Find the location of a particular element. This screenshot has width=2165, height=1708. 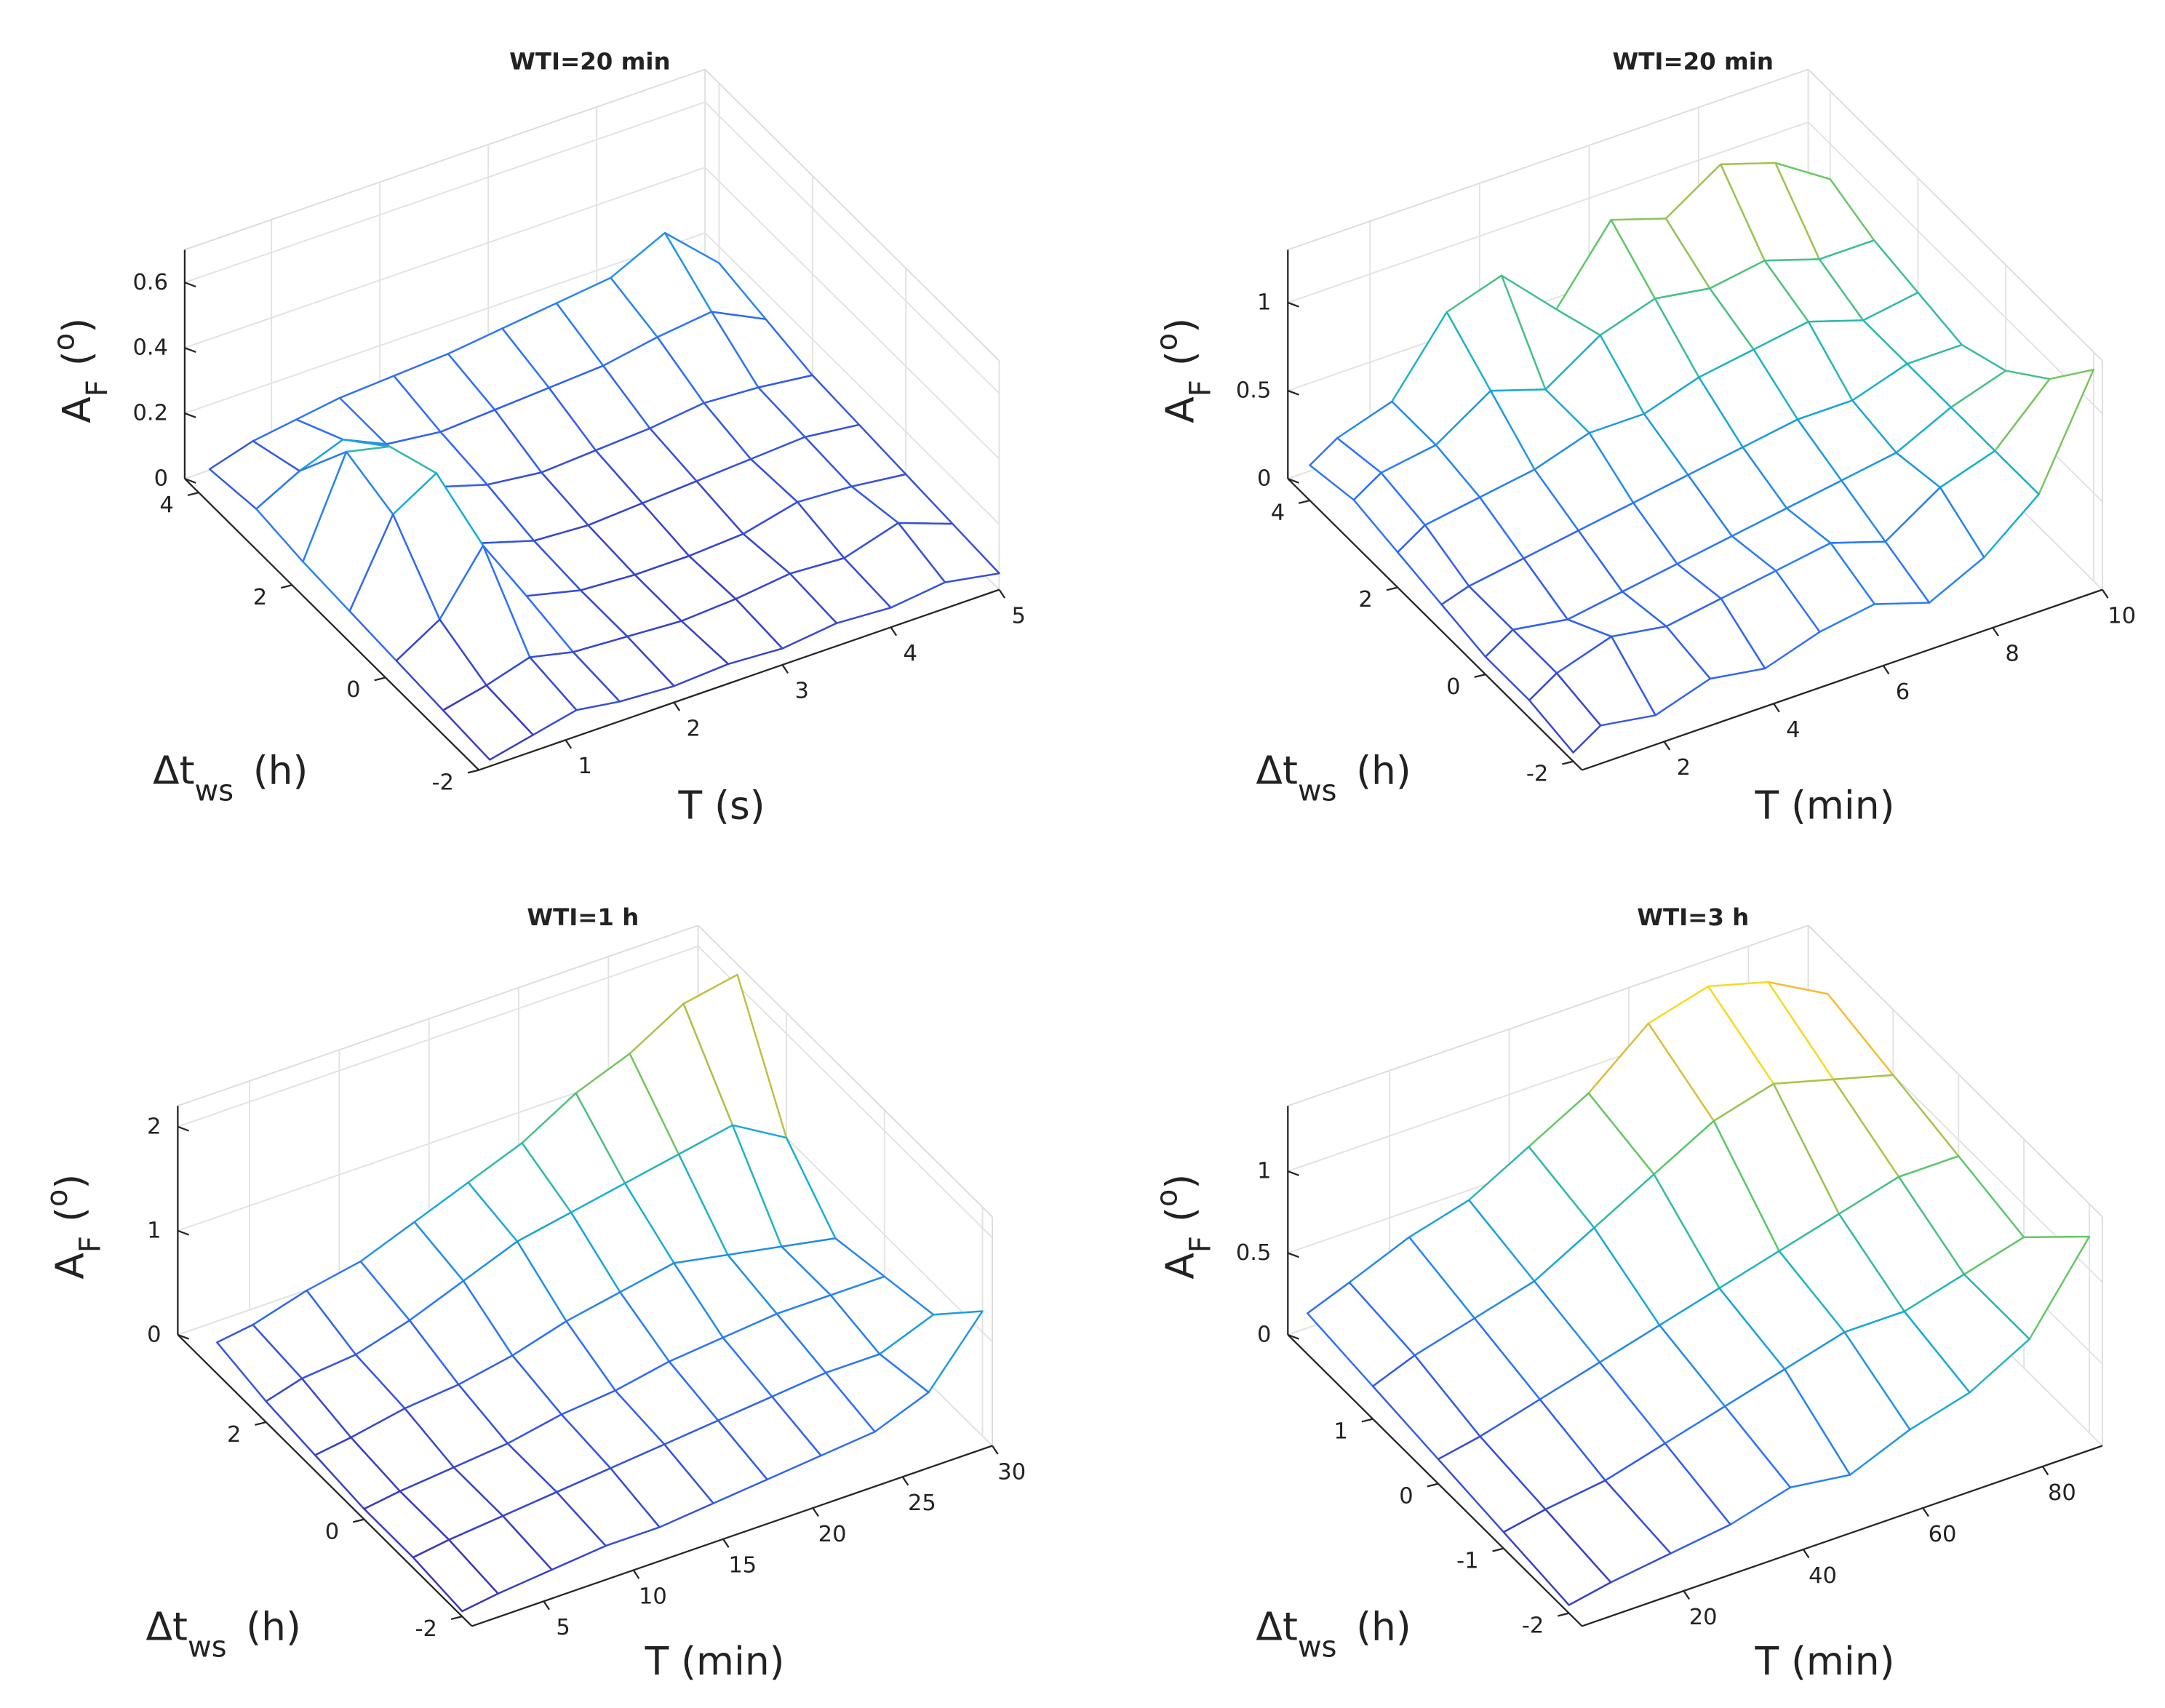

x-axis-label: T (s) is located at coordinates (721, 805).